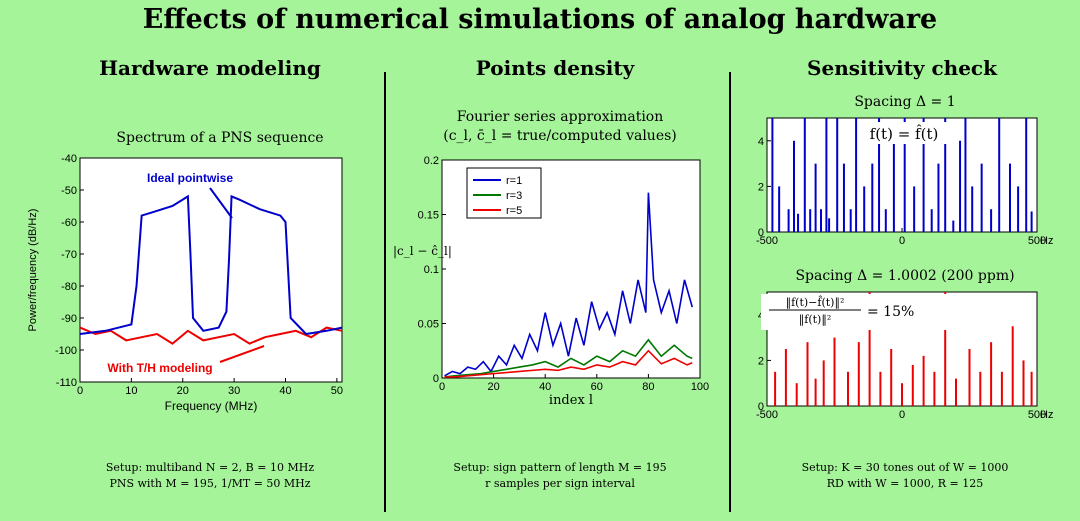 Image resolution: width=1080 pixels, height=521 pixels. I want to click on sensitivity-setup-line-1: Setup: K = 30 tones out of W = 1000, so click(905, 467).